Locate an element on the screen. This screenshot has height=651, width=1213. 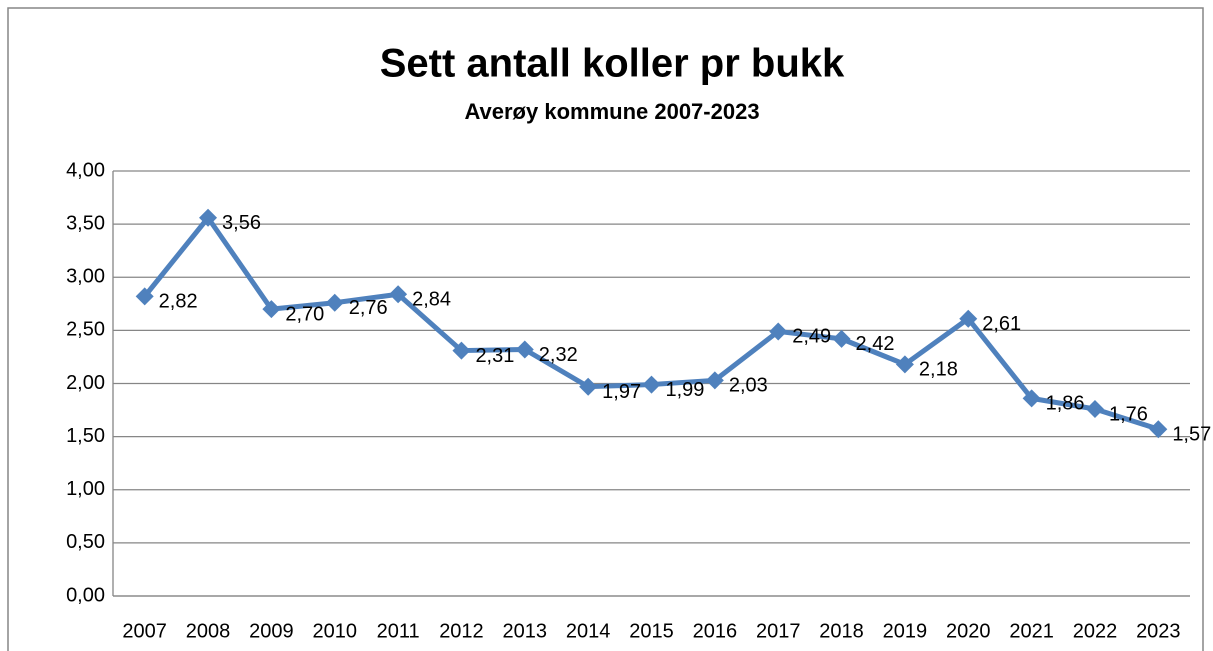
x-tick-label: 2020 is located at coordinates (968, 631).